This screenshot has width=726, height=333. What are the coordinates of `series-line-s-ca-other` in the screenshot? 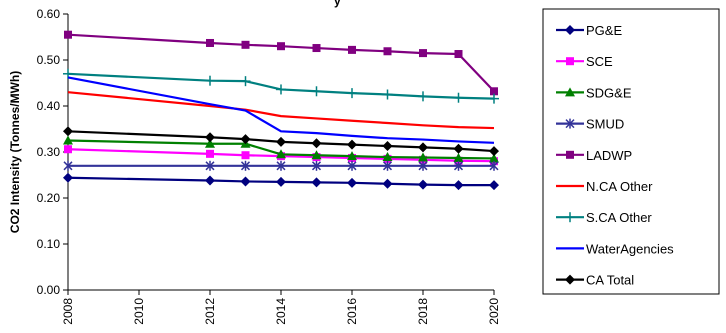 It's located at (281, 86).